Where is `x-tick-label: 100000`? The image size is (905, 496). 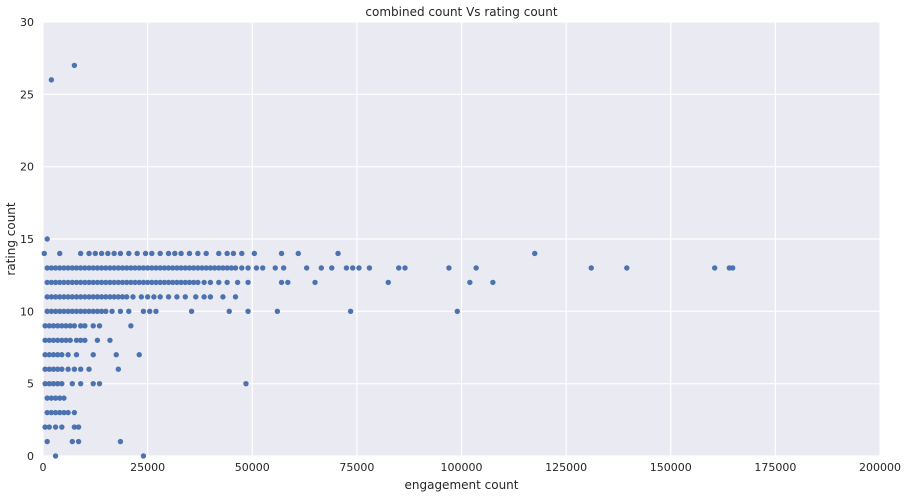 x-tick-label: 100000 is located at coordinates (462, 467).